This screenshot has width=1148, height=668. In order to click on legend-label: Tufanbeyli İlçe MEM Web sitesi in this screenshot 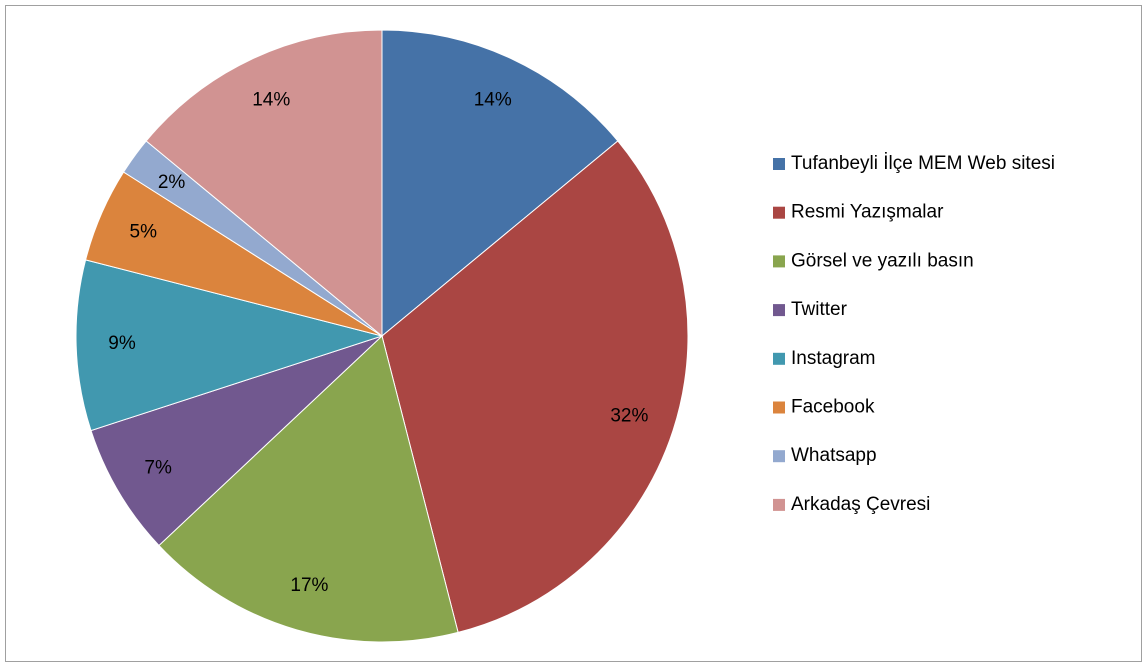, I will do `click(923, 163)`.